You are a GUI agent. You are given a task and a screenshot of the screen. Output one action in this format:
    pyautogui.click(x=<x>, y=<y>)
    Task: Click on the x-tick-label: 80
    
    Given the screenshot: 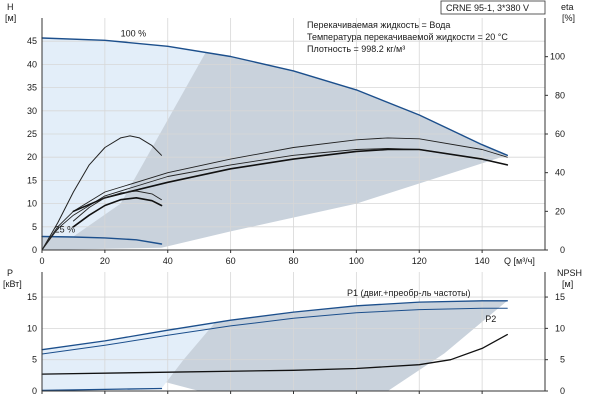 What is the action you would take?
    pyautogui.click(x=293, y=261)
    